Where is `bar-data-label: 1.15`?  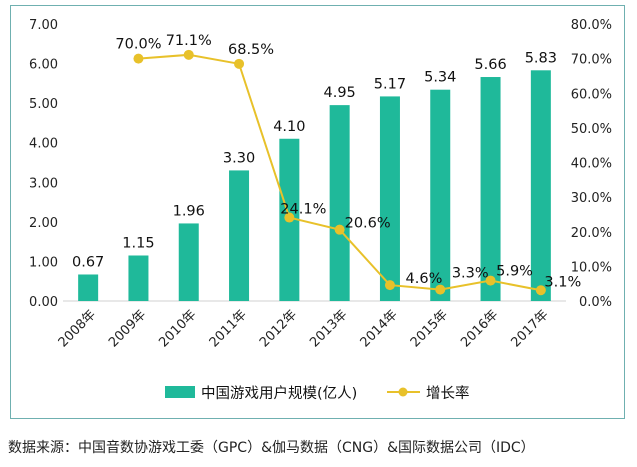
bar-data-label: 1.15 is located at coordinates (138, 243).